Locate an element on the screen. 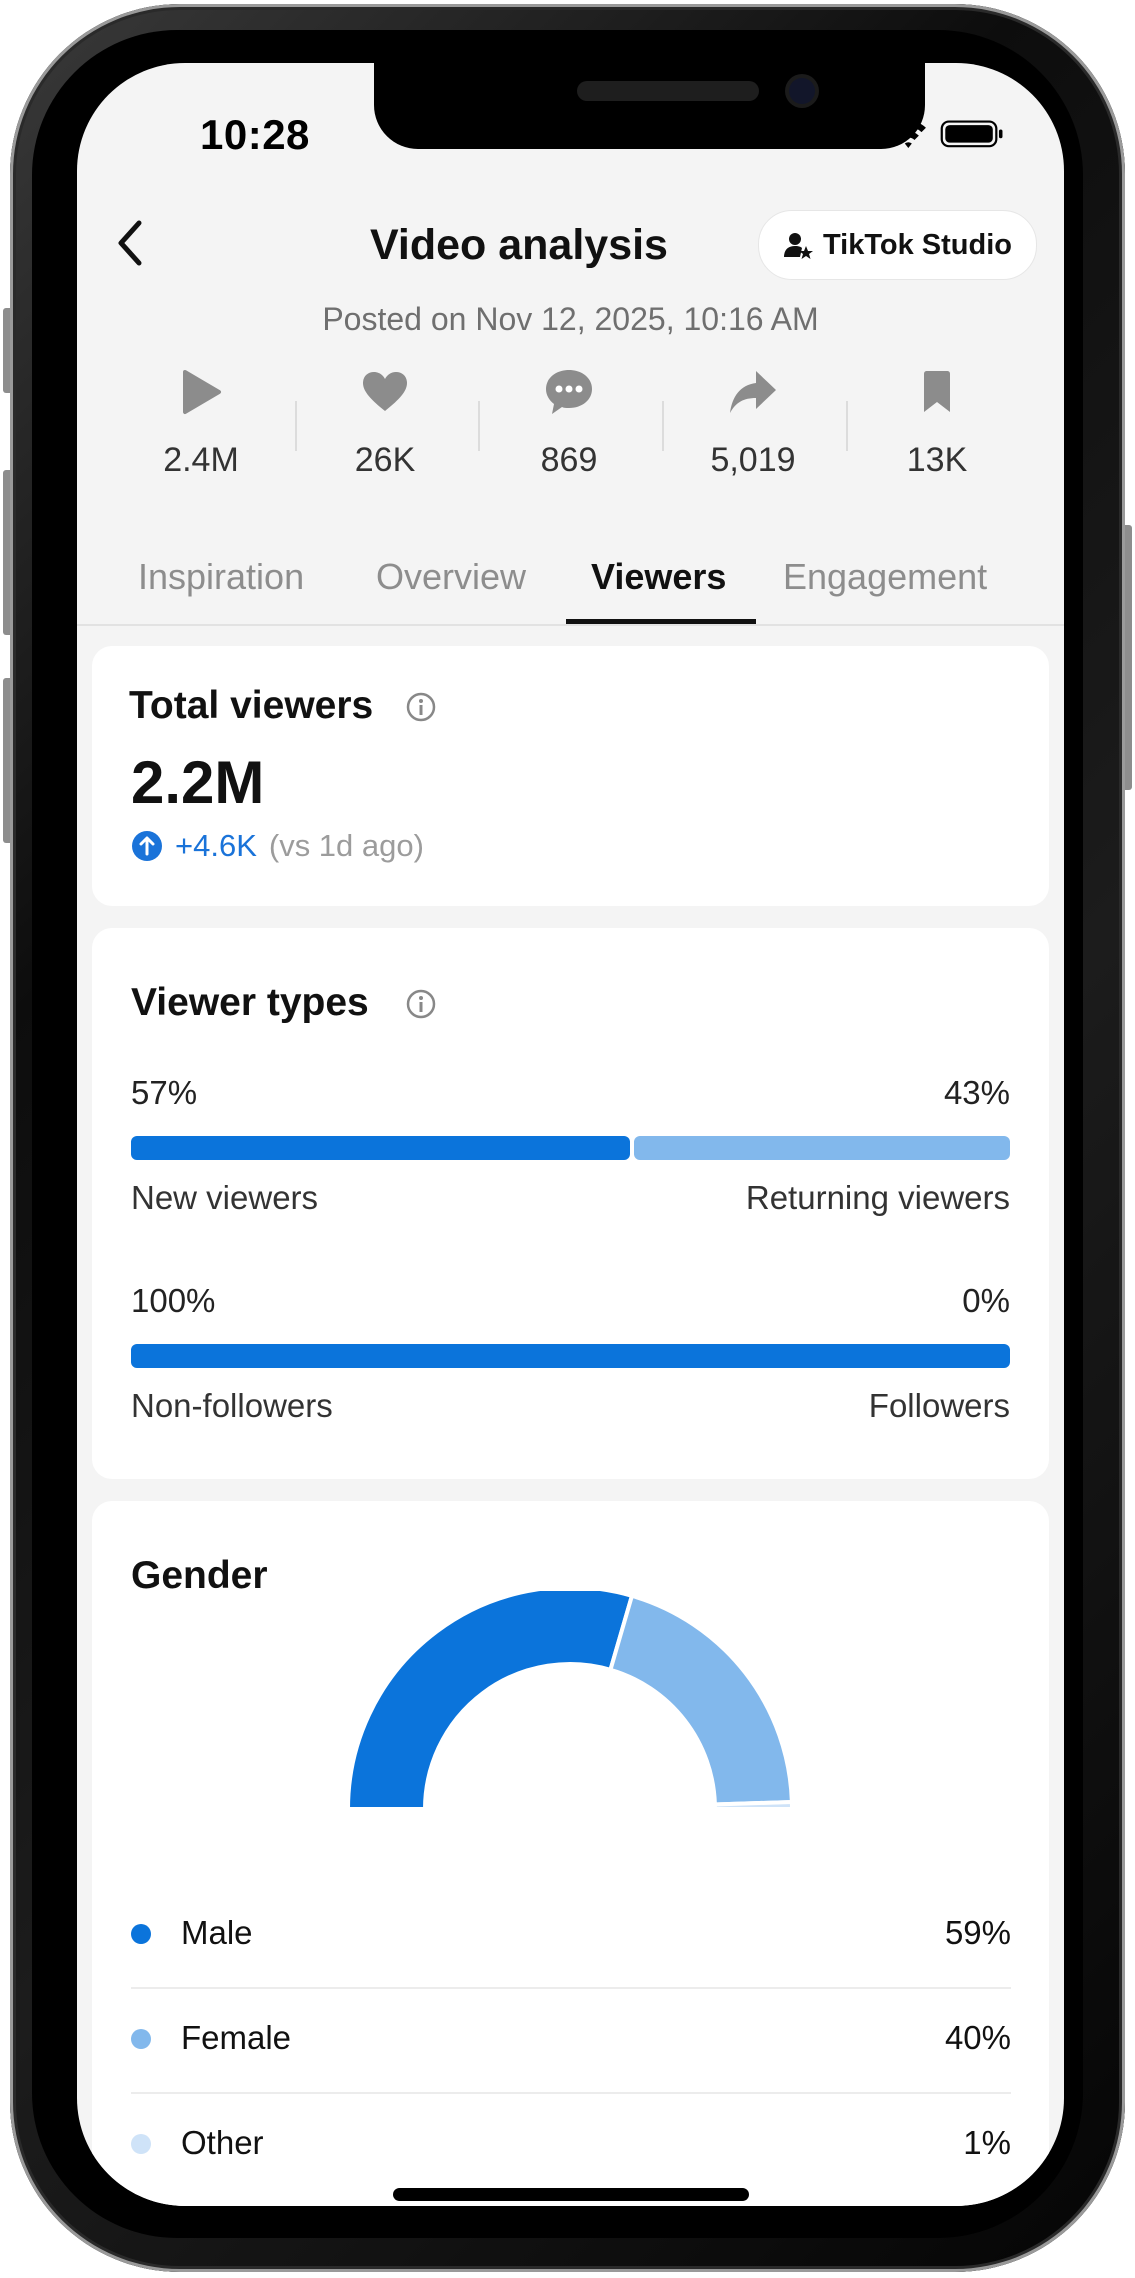 Image resolution: width=1135 pixels, height=2278 pixels. share-icon is located at coordinates (753, 392).